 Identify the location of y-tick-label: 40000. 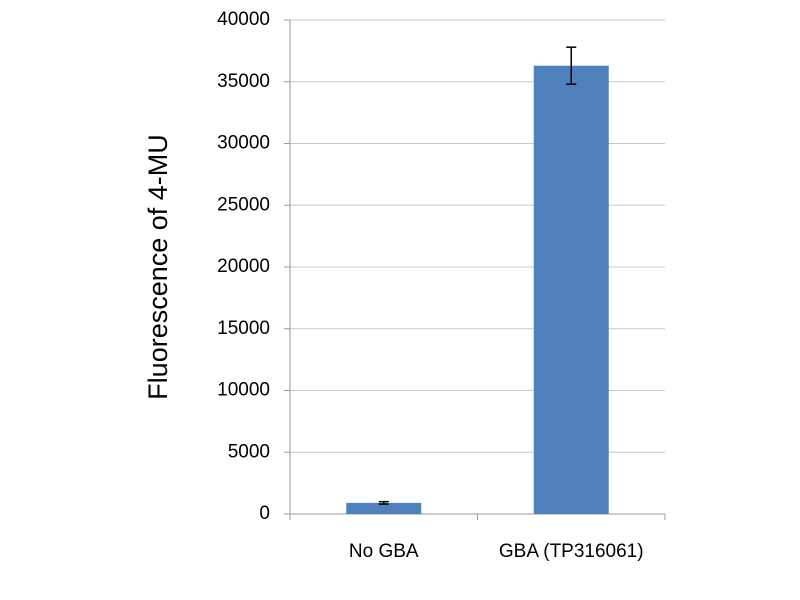
(243, 19).